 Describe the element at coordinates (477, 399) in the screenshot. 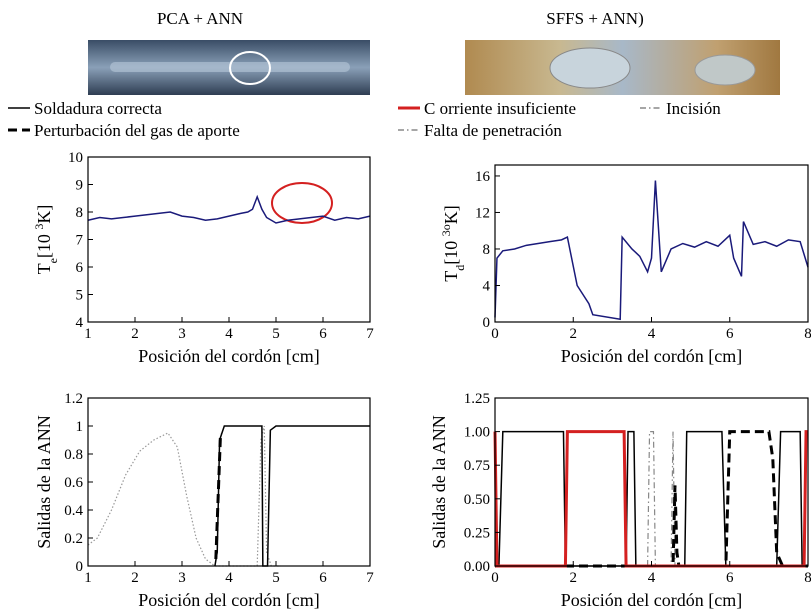

I see `y-tick-label: 1.25` at that location.